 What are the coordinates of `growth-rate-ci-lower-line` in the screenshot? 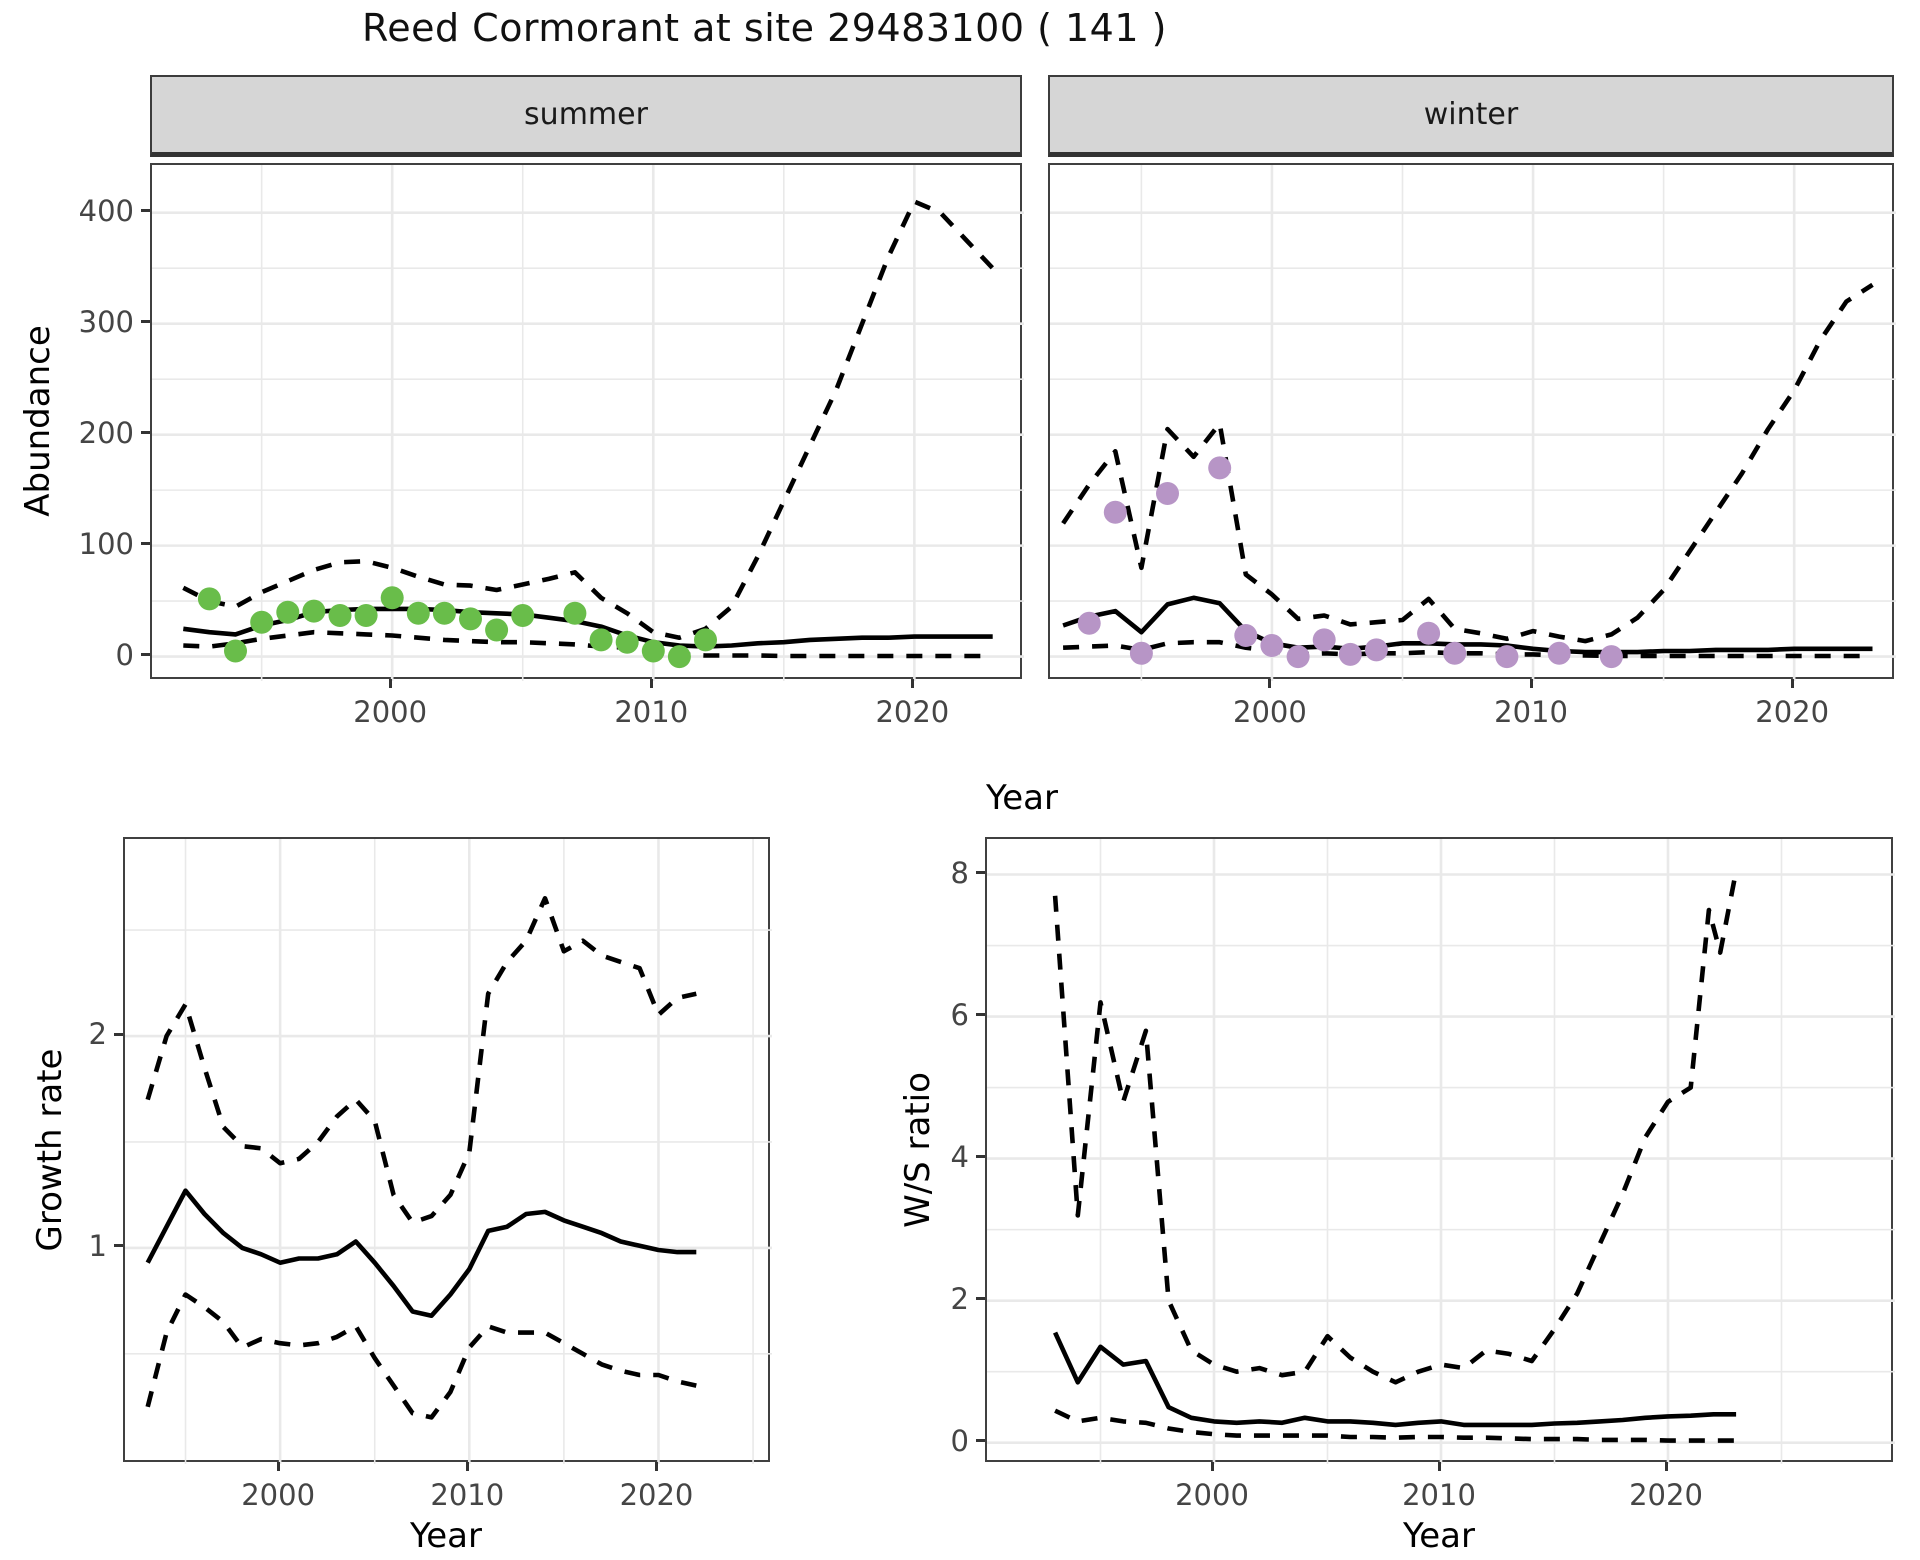 It's located at (421, 1356).